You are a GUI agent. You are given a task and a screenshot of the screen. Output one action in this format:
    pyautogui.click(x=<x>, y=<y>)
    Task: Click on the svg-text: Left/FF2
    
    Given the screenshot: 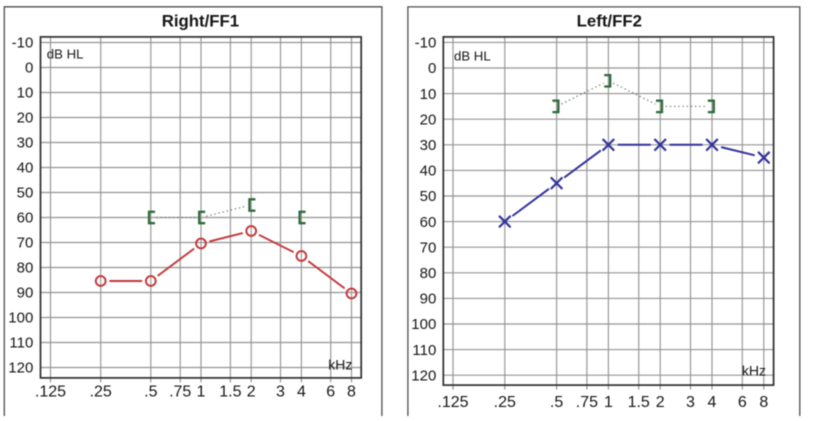 What is the action you would take?
    pyautogui.click(x=609, y=21)
    